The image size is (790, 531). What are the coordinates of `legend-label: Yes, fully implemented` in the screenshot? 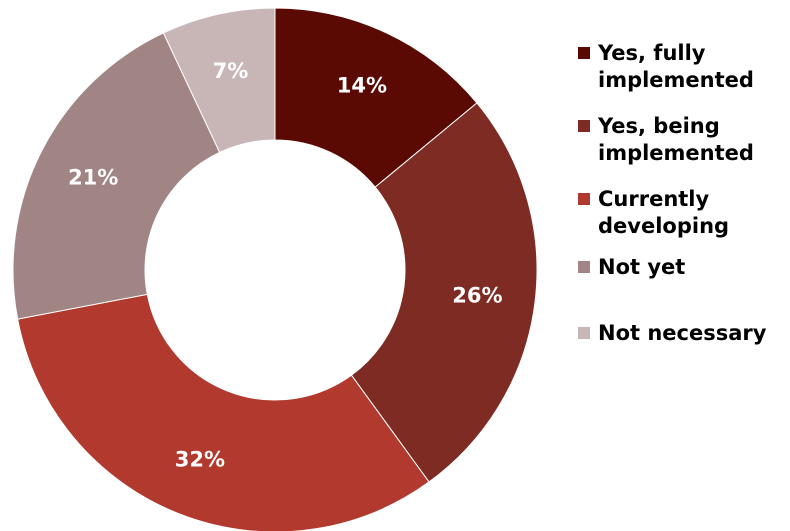 It's located at (676, 66).